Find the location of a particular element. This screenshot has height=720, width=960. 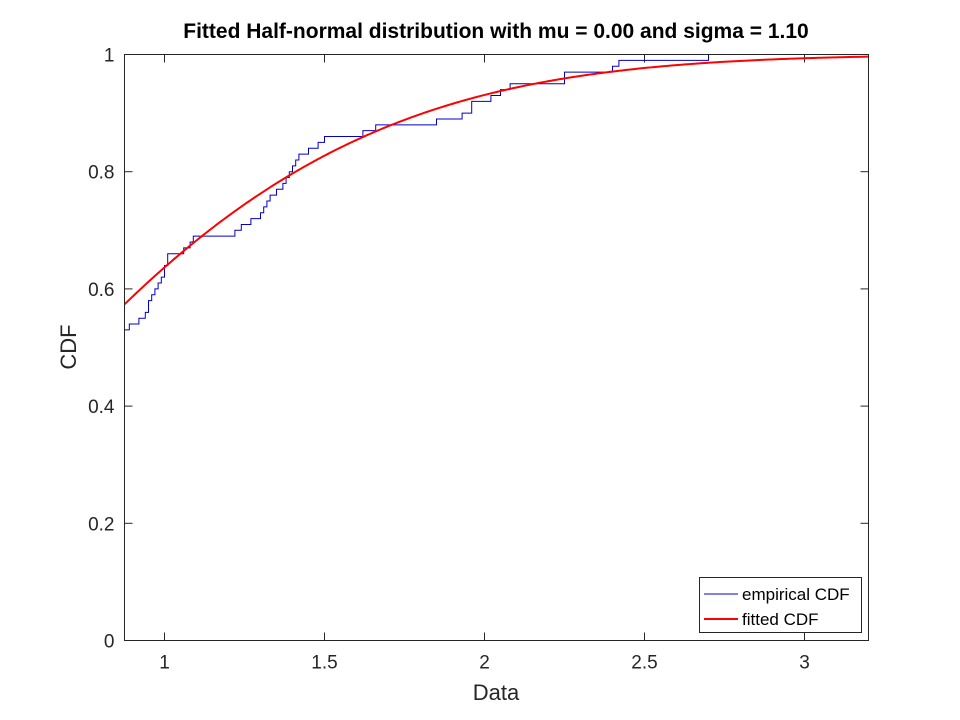

x-tick-label: 1.5 is located at coordinates (324, 663).